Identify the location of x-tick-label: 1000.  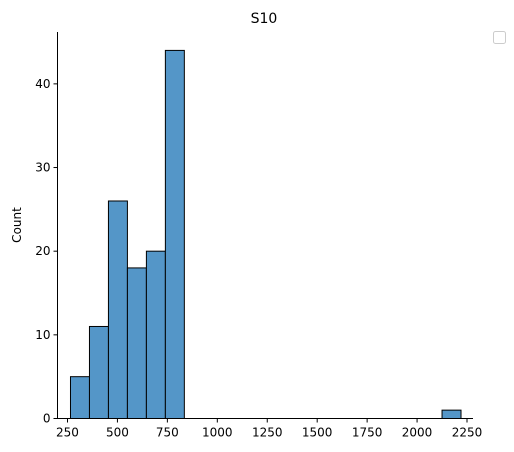
(217, 433).